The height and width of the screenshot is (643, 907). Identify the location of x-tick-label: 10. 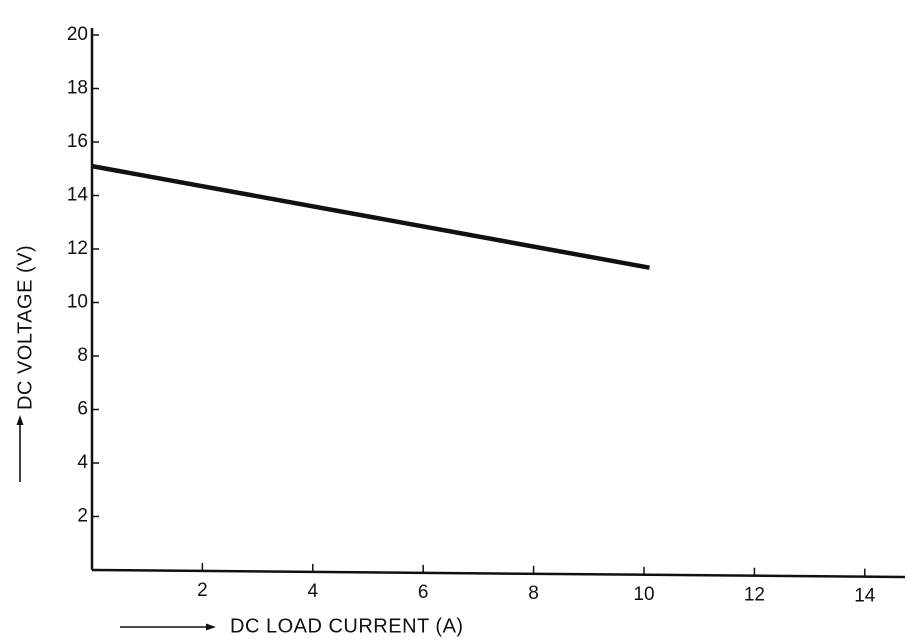
(643, 594).